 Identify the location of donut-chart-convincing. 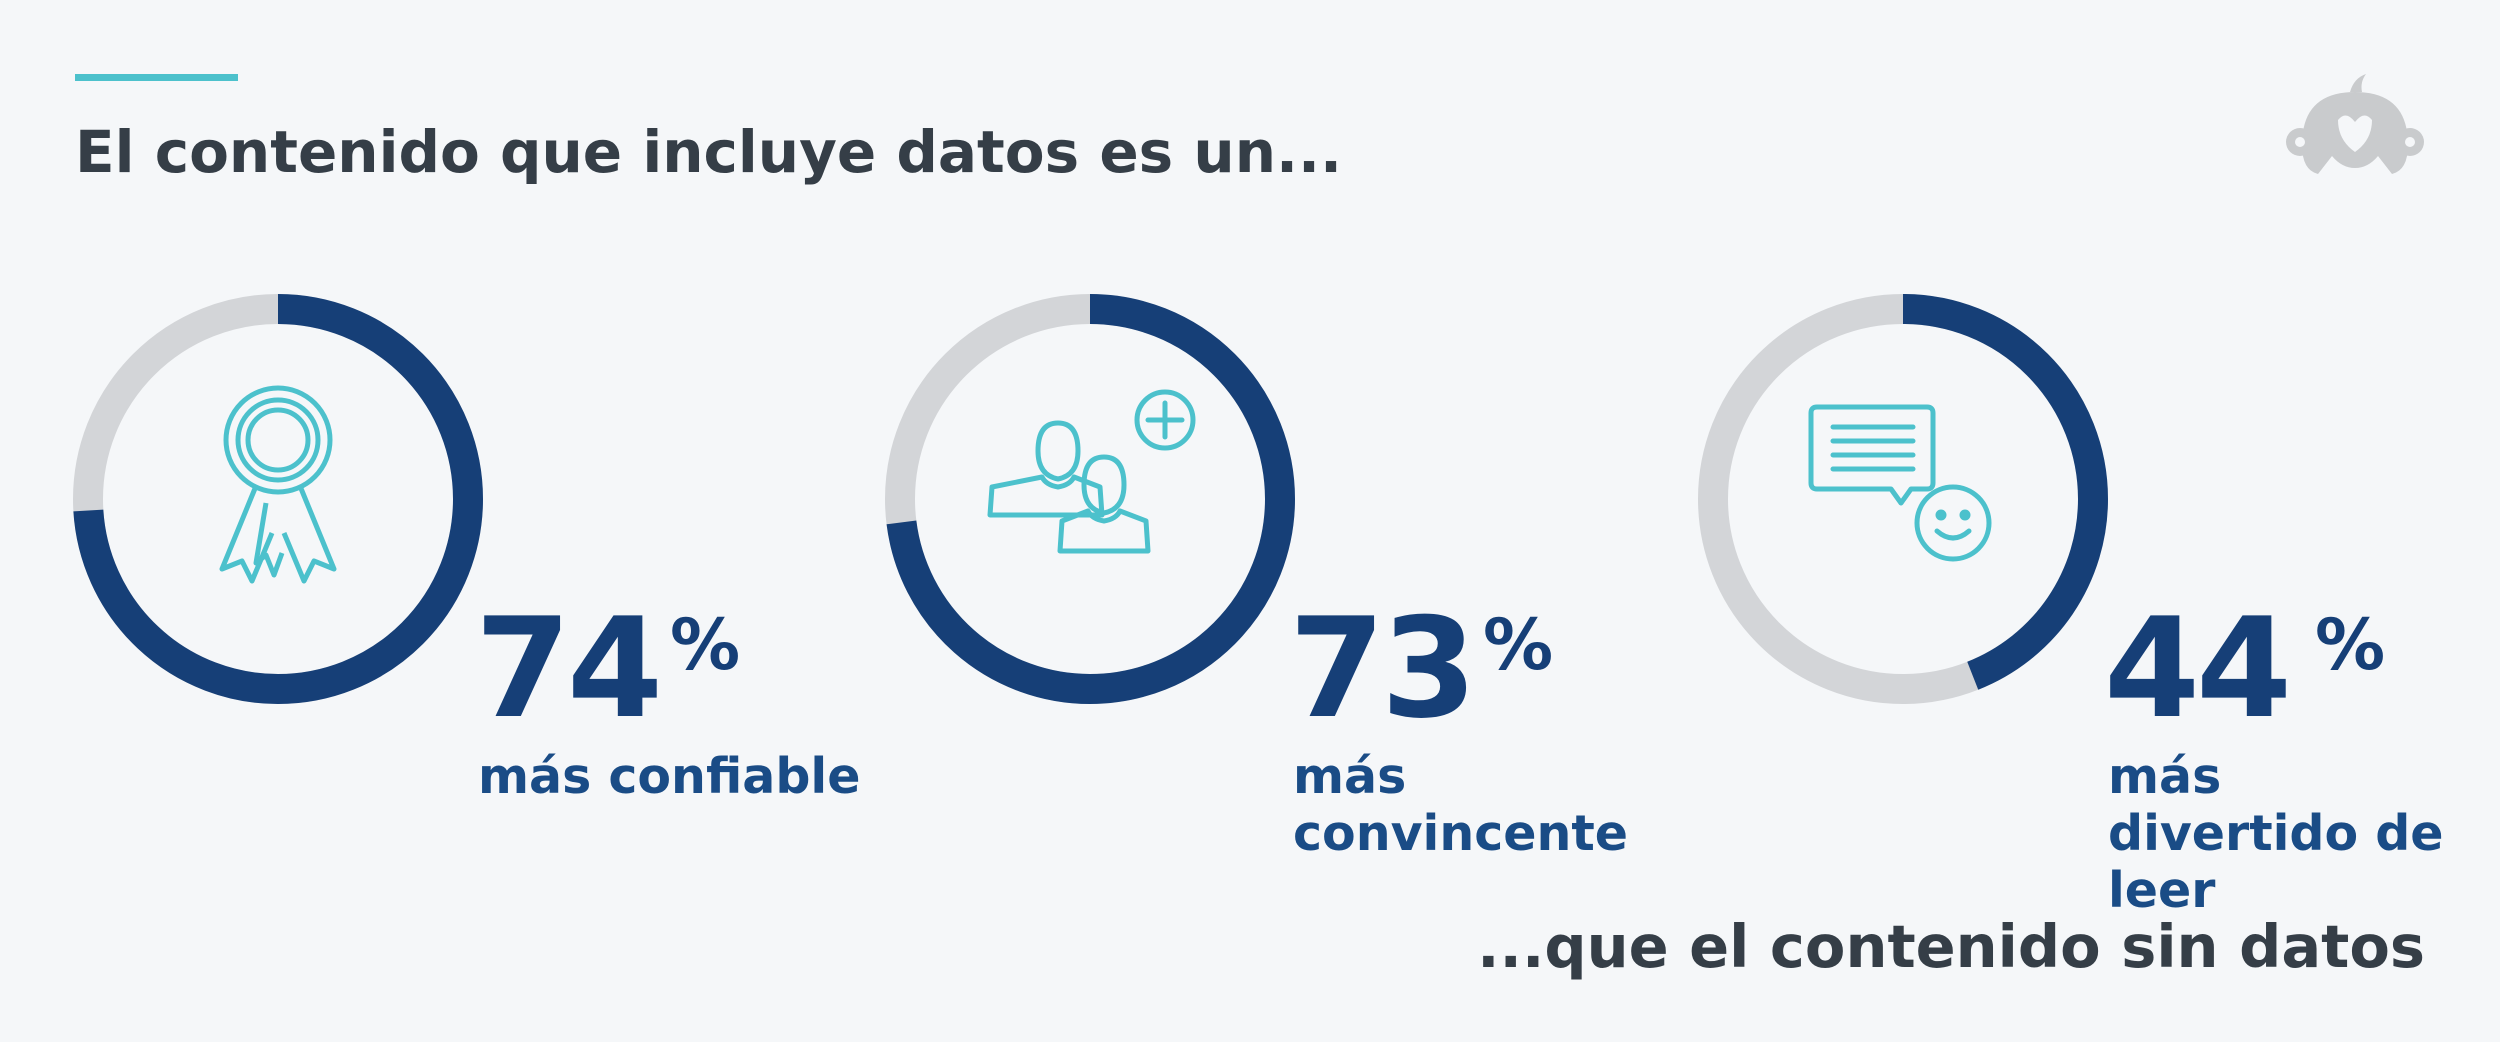
(1090, 499).